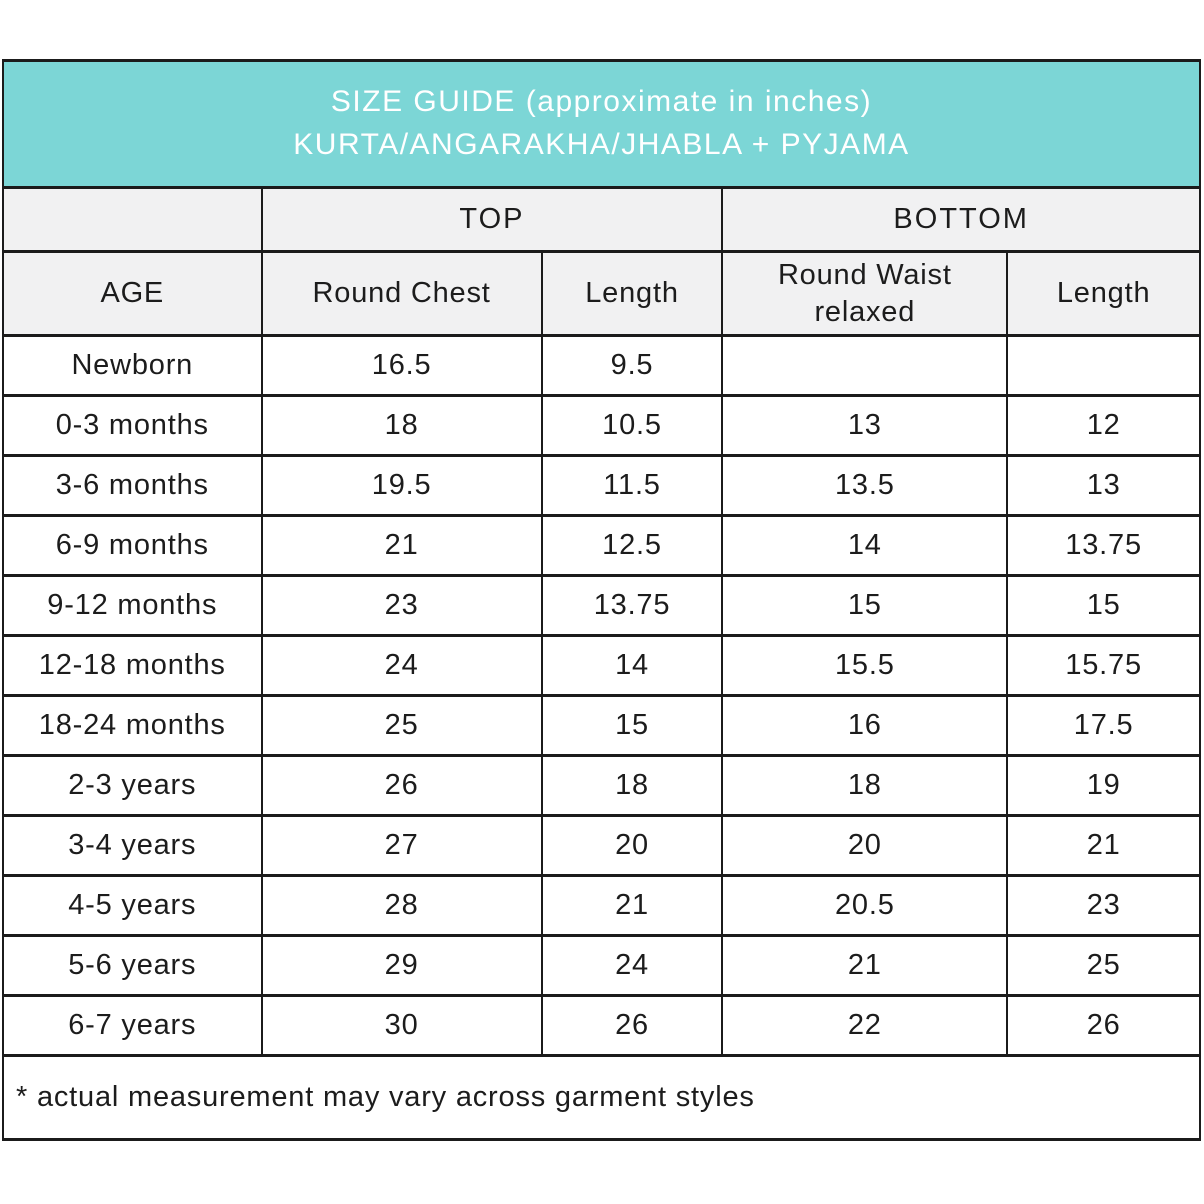 The image size is (1204, 1204). What do you see at coordinates (1103, 425) in the screenshot?
I see `bottom-length-cell: 12` at bounding box center [1103, 425].